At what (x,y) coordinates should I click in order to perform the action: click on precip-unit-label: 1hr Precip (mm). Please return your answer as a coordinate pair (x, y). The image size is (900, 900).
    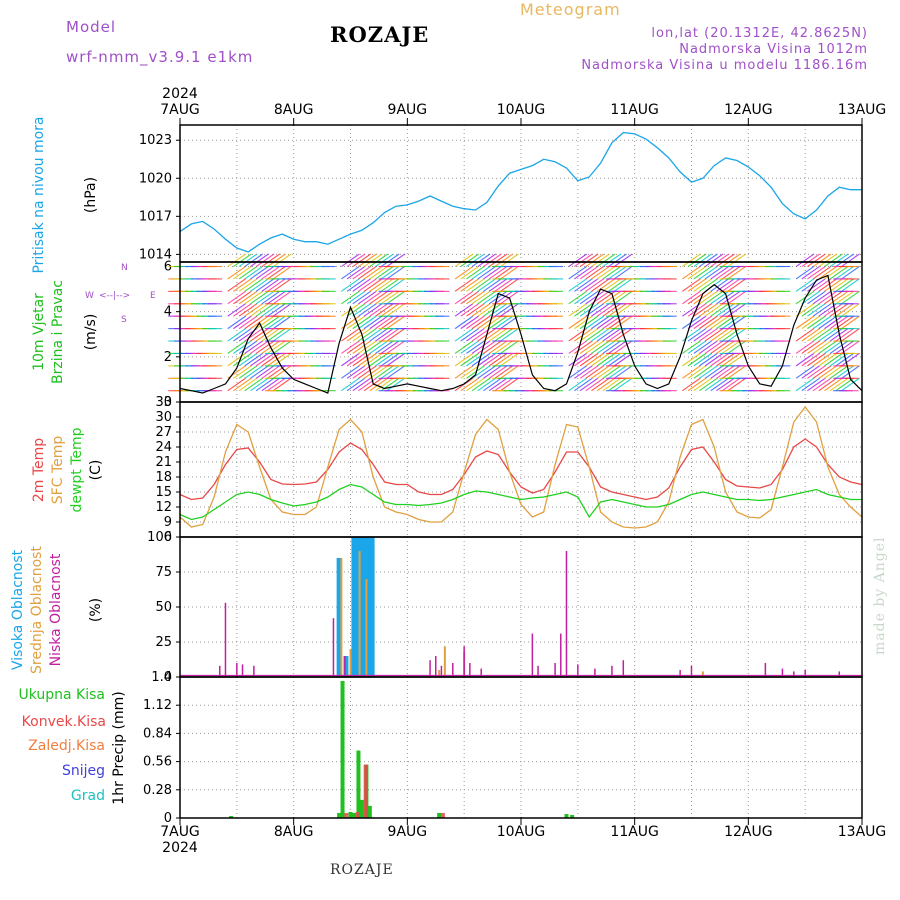
    Looking at the image, I should click on (119, 747).